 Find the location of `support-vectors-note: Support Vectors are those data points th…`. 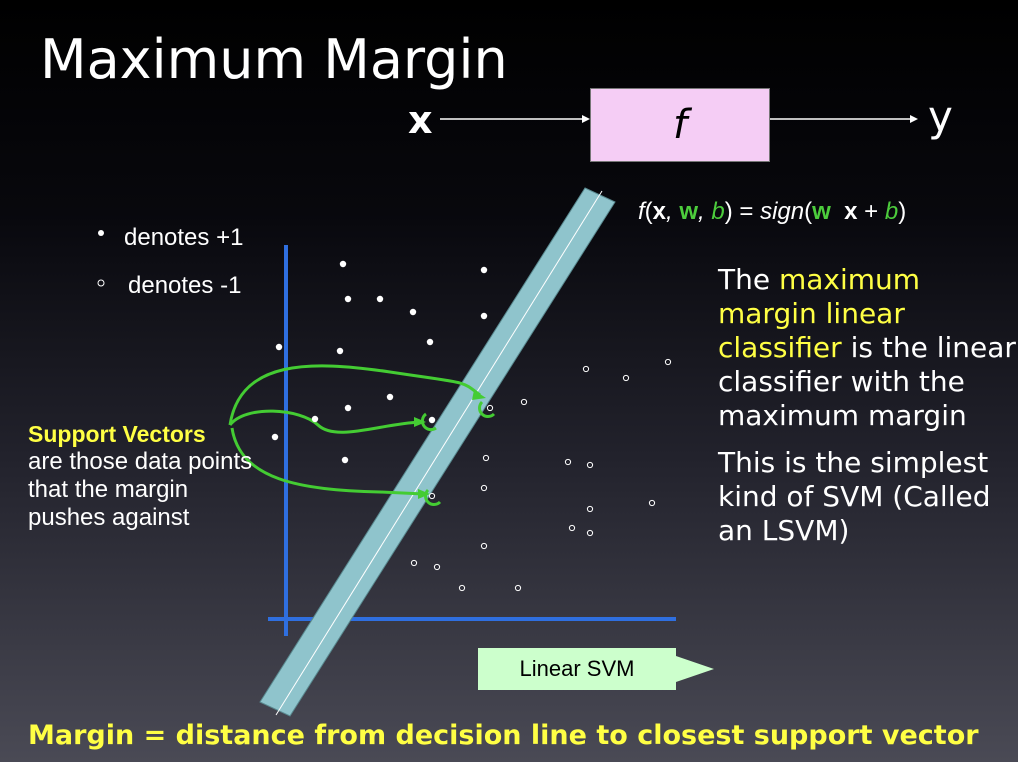

support-vectors-note: Support Vectors are those data points th… is located at coordinates (143, 476).